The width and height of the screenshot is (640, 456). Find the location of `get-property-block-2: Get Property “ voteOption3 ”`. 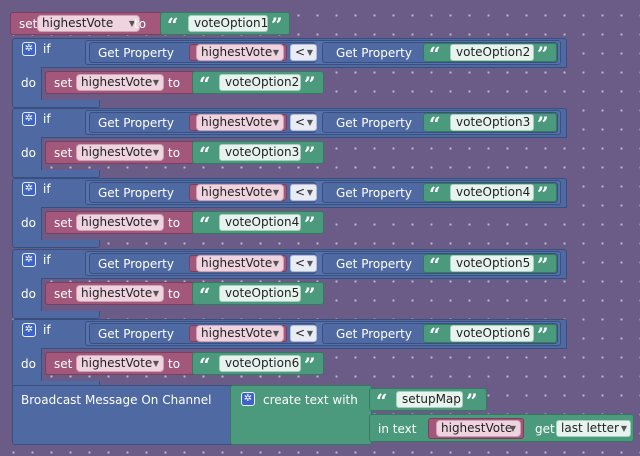

get-property-block-2: Get Property “ voteOption3 ” is located at coordinates (440, 123).